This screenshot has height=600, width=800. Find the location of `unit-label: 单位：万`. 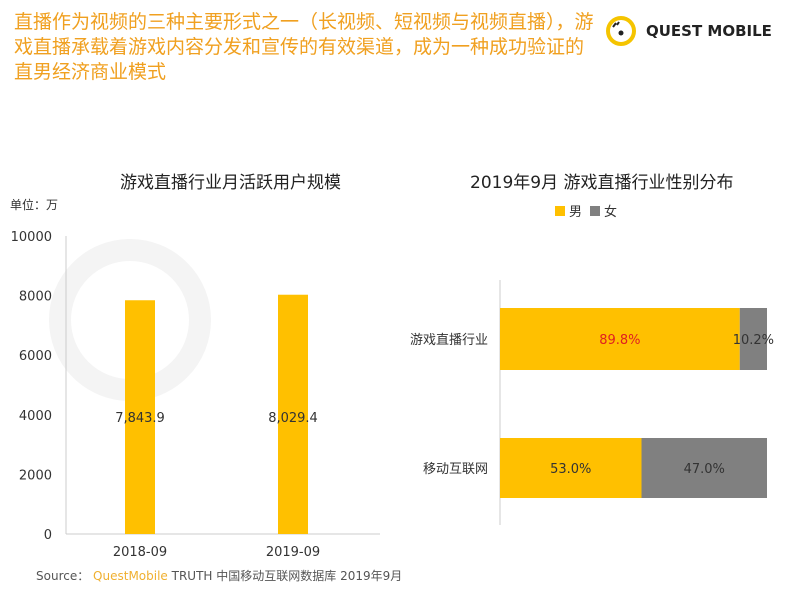

unit-label: 单位：万 is located at coordinates (34, 205).